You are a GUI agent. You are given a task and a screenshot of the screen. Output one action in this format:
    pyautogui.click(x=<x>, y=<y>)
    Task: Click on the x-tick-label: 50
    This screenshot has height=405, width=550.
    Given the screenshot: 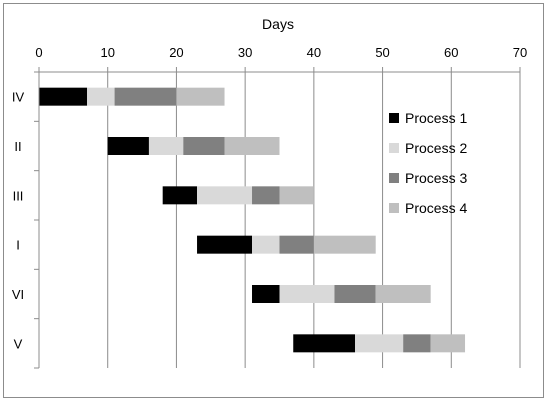 What is the action you would take?
    pyautogui.click(x=382, y=52)
    